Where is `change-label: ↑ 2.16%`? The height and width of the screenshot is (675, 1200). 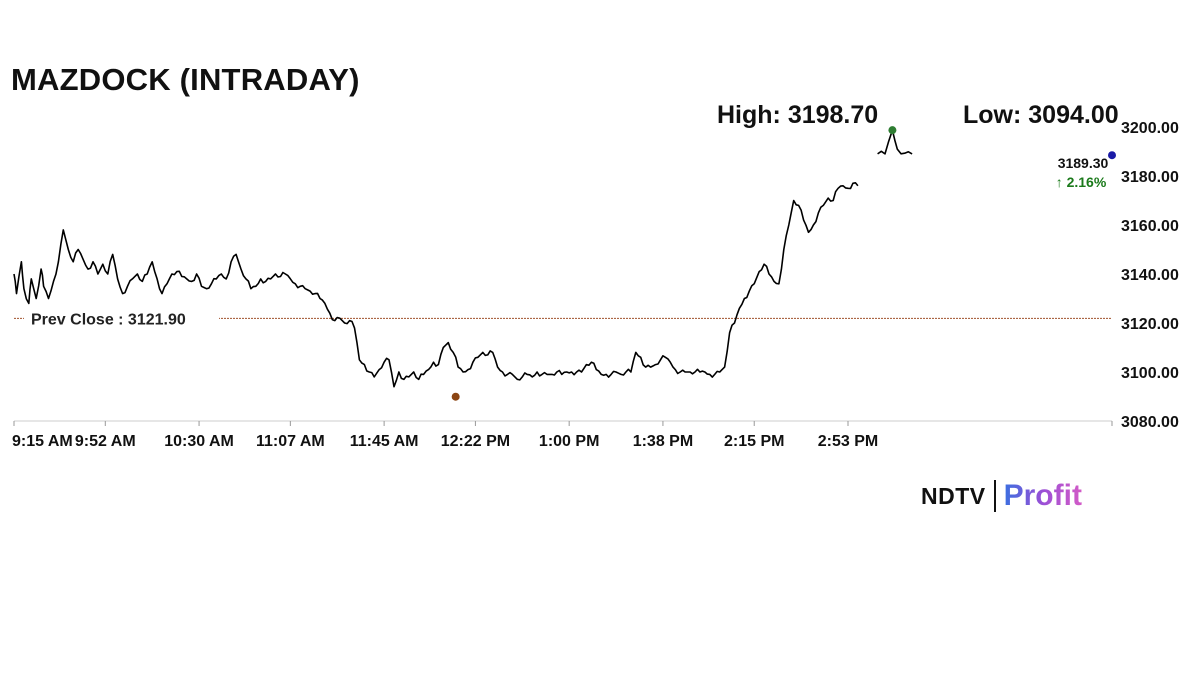
change-label: ↑ 2.16% is located at coordinates (1081, 182).